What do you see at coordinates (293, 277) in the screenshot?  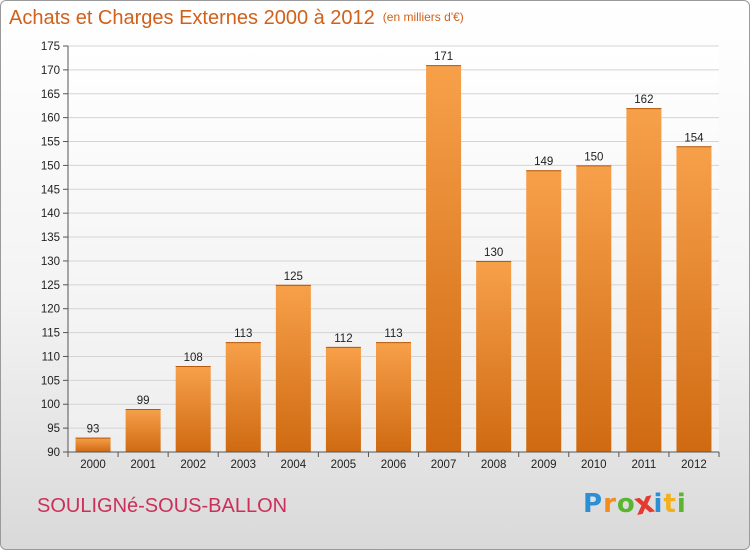 I see `data-label: 125` at bounding box center [293, 277].